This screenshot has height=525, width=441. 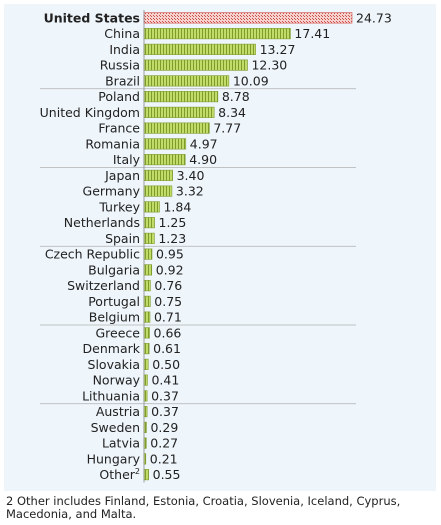 What do you see at coordinates (164, 443) in the screenshot?
I see `value-label: 0.27` at bounding box center [164, 443].